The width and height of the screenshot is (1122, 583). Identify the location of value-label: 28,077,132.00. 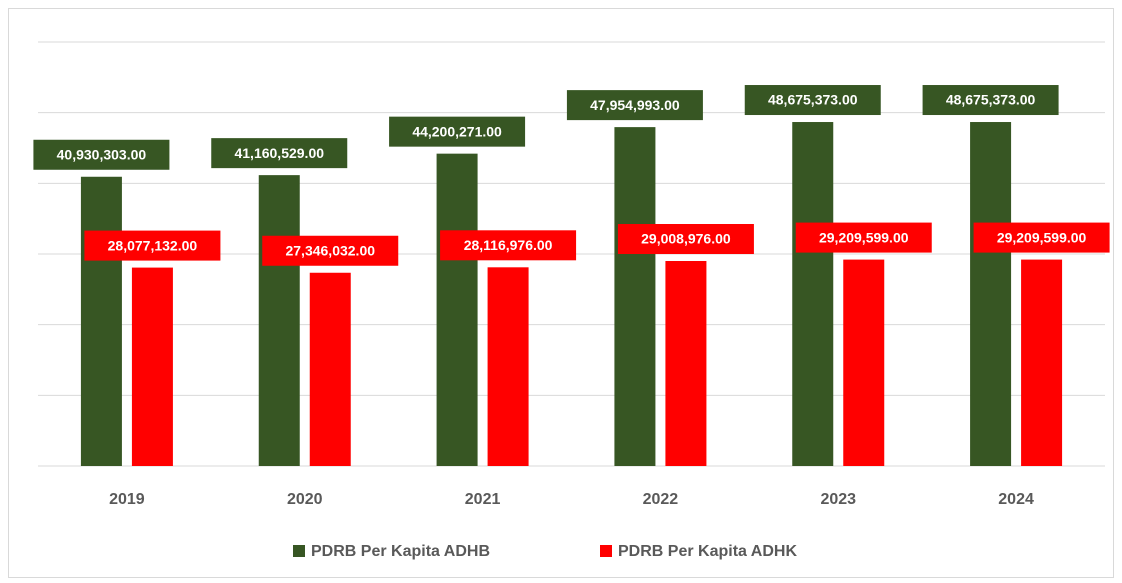
(153, 245).